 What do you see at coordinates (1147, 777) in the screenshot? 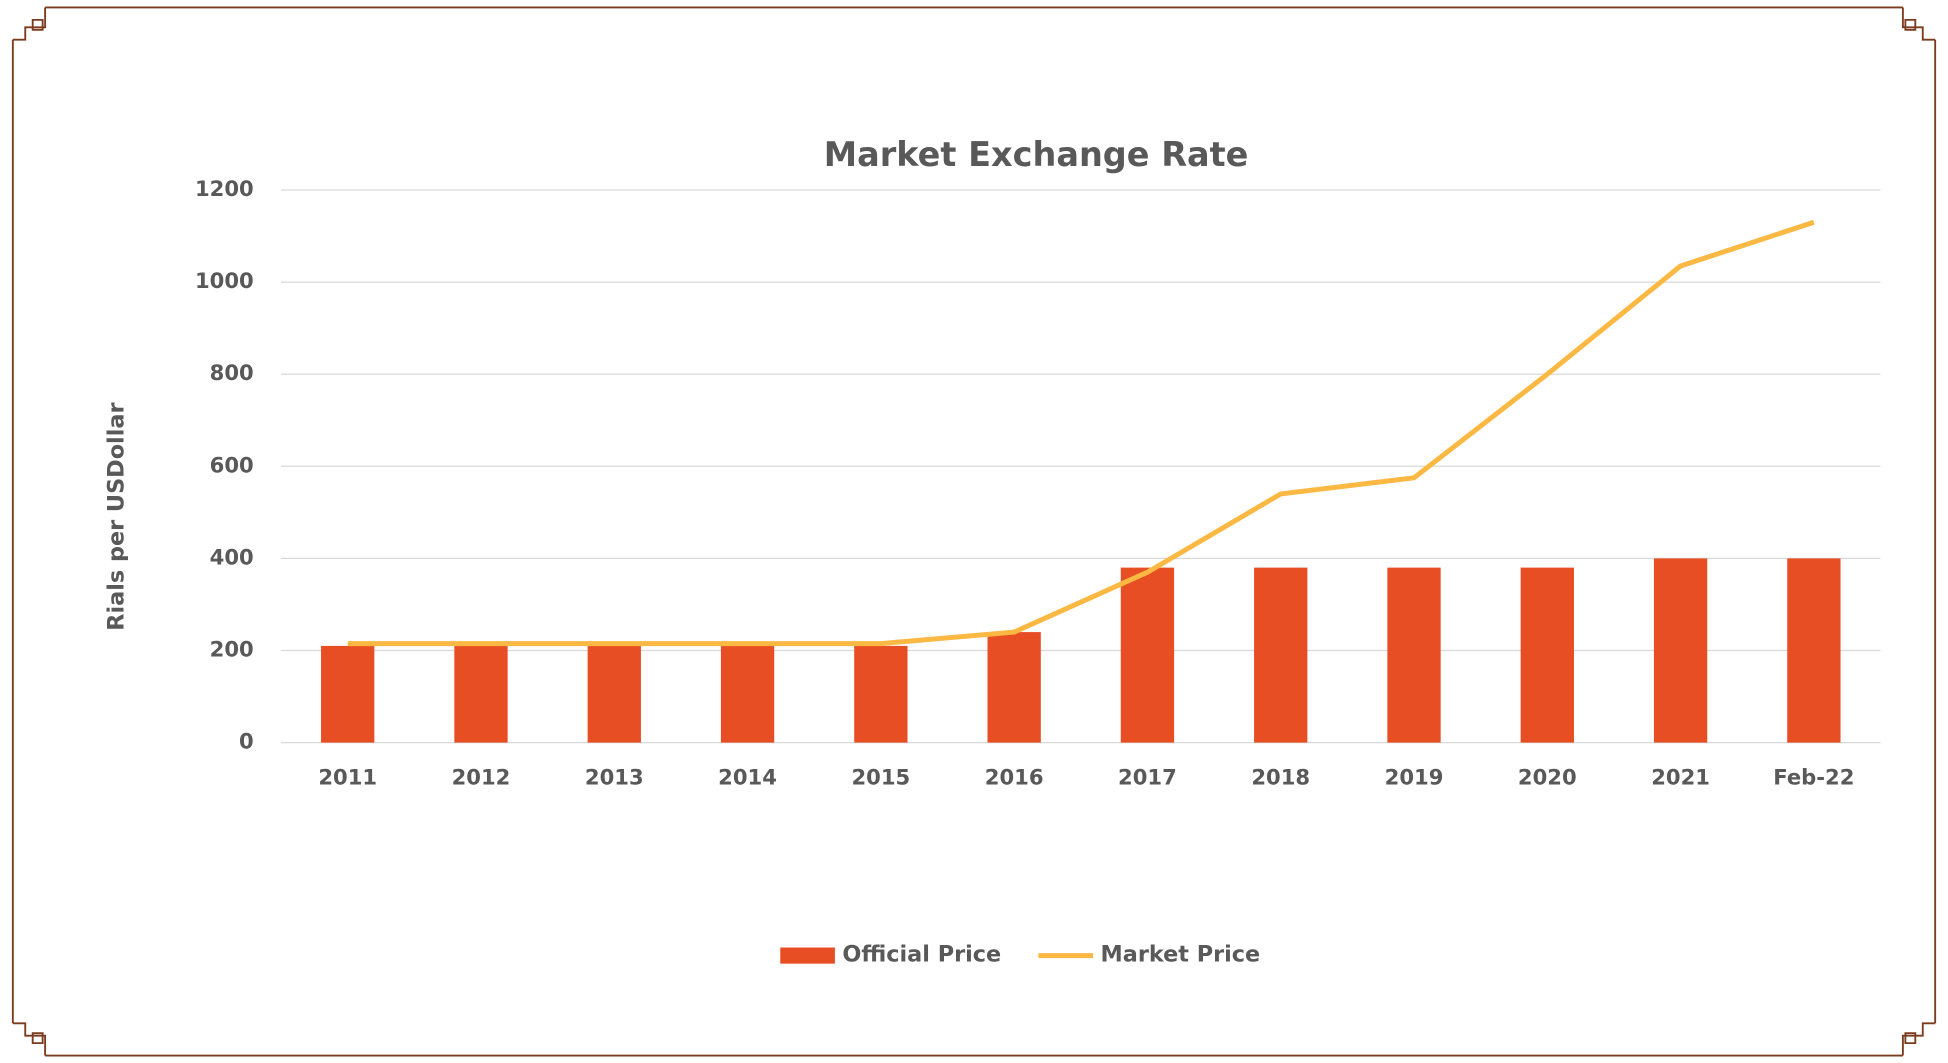
I see `x-tick-label: 2017` at bounding box center [1147, 777].